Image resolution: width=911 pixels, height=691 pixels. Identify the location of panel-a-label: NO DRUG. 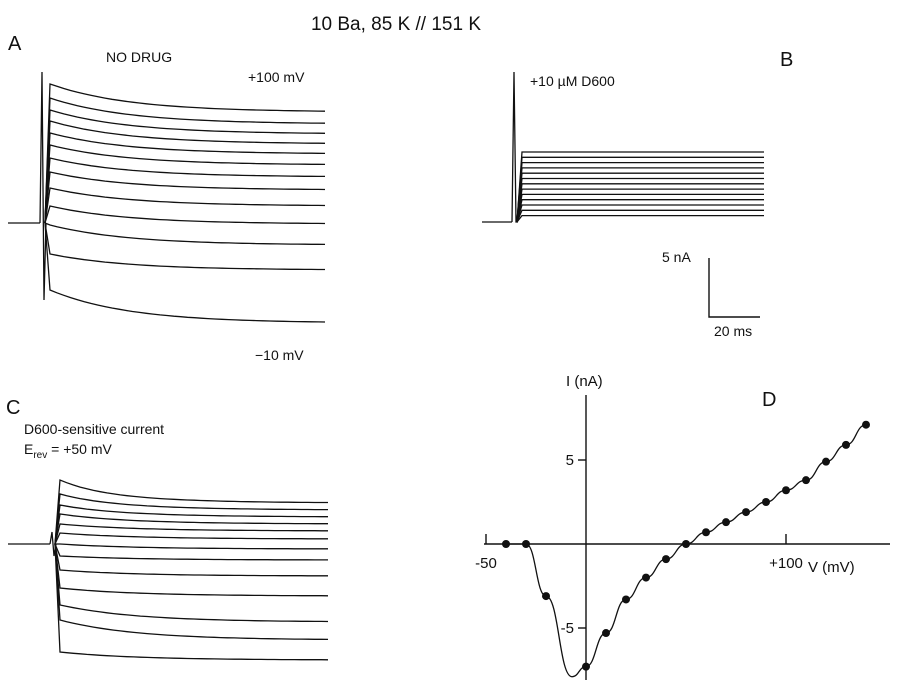
(139, 57).